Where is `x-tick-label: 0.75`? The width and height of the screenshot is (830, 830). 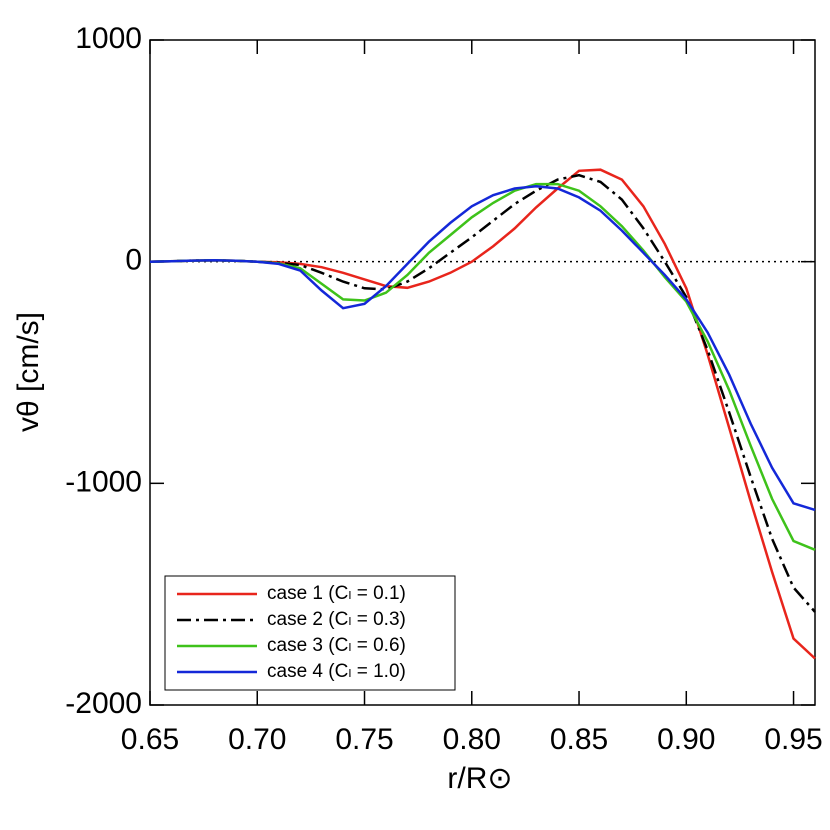 x-tick-label: 0.75 is located at coordinates (364, 739).